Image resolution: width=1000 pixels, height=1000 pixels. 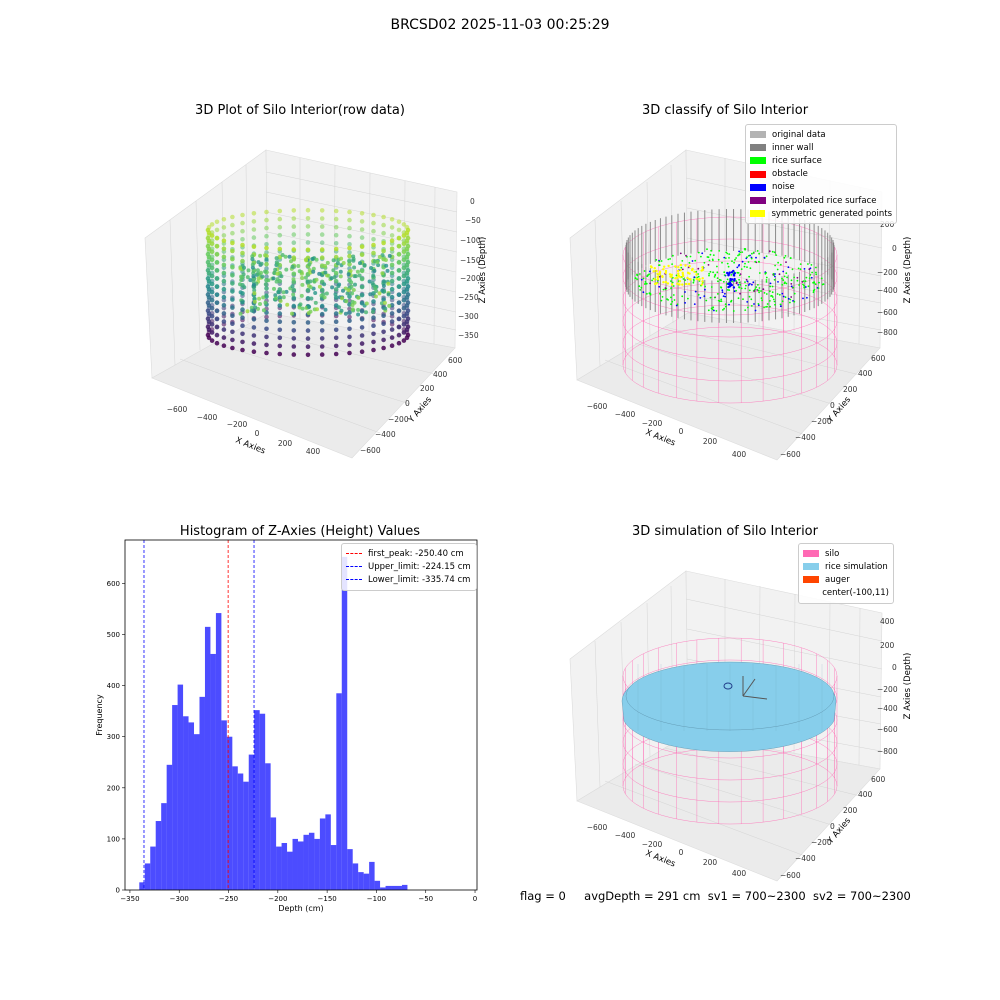 What do you see at coordinates (821, 147) in the screenshot?
I see `legend-item: inner wall` at bounding box center [821, 147].